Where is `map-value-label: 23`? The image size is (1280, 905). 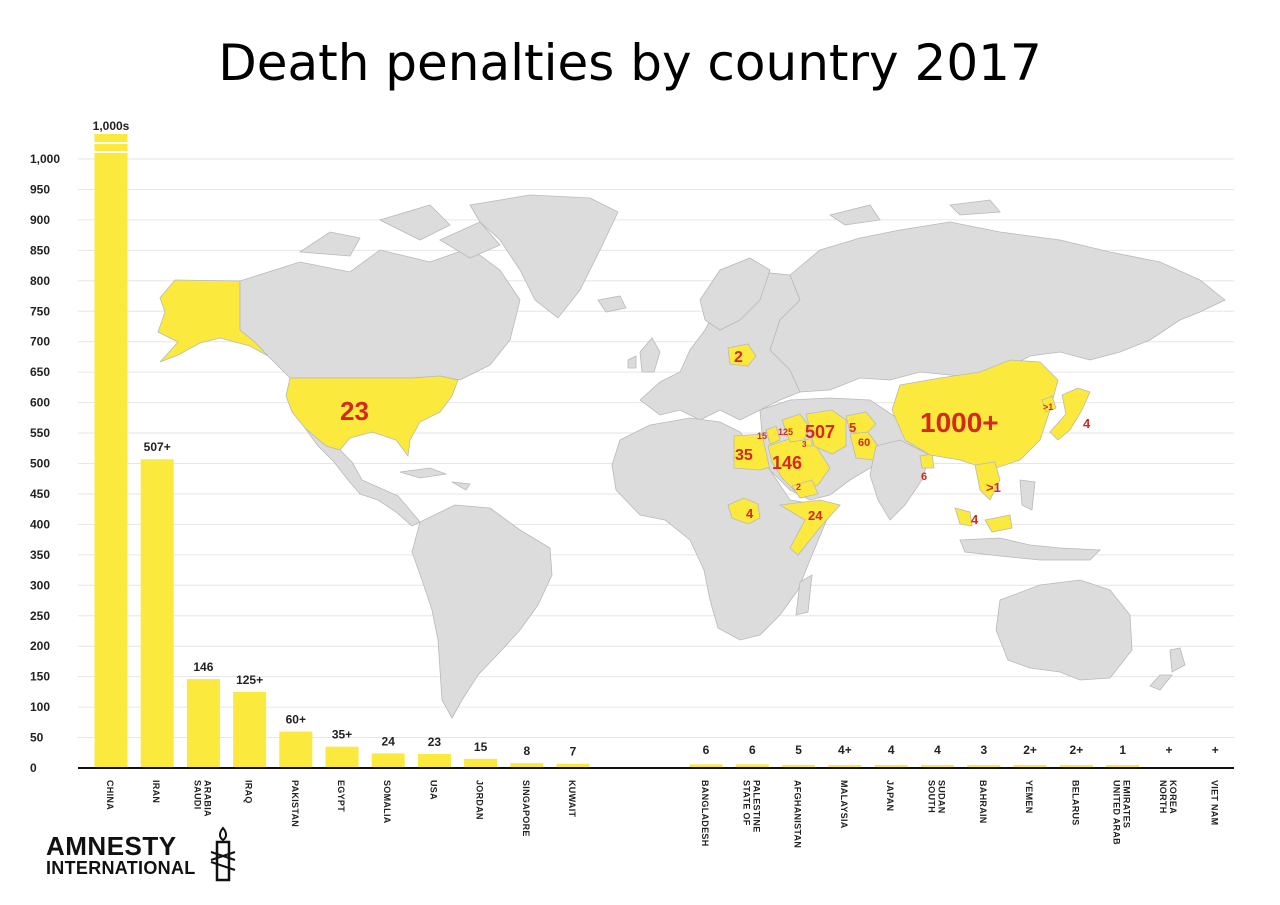
map-value-label: 23 is located at coordinates (354, 411).